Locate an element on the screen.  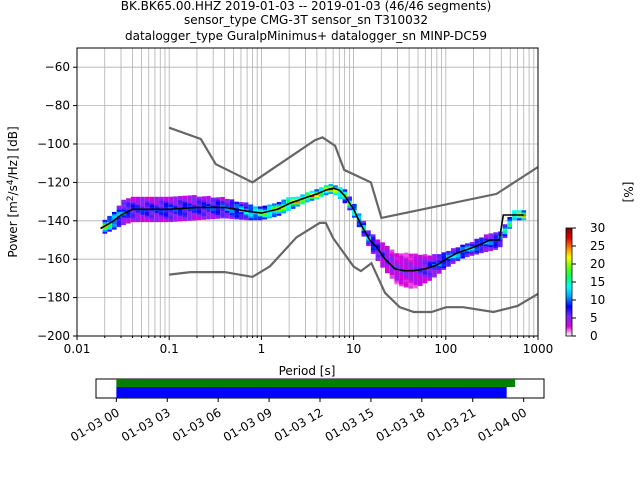
y-tick-label: −160 is located at coordinates (53, 259).